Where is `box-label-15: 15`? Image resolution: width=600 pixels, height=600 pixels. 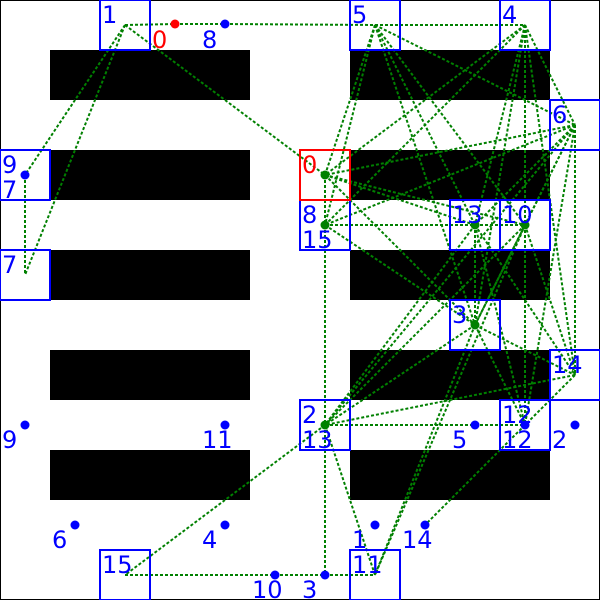 box-label-15: 15 is located at coordinates (117, 565).